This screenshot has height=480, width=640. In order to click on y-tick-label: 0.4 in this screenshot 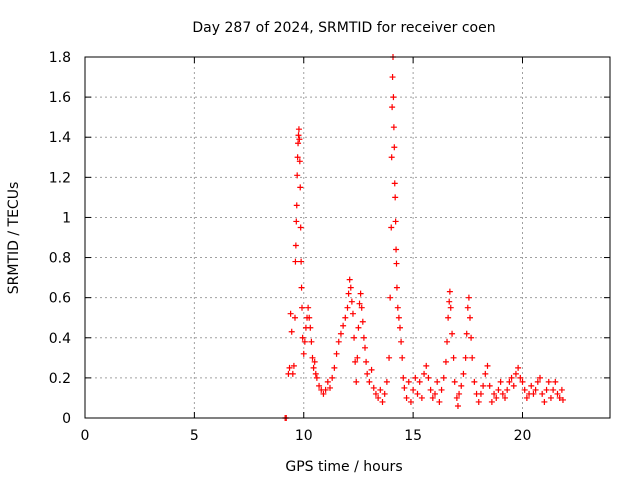, I will do `click(60, 339)`.